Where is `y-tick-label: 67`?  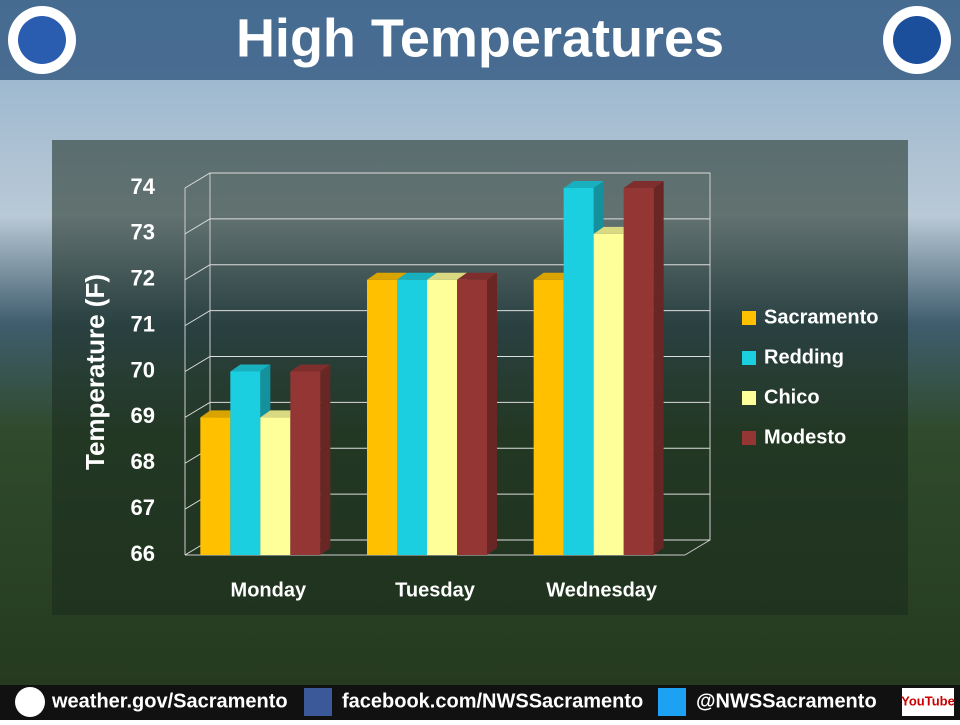 y-tick-label: 67 is located at coordinates (143, 507).